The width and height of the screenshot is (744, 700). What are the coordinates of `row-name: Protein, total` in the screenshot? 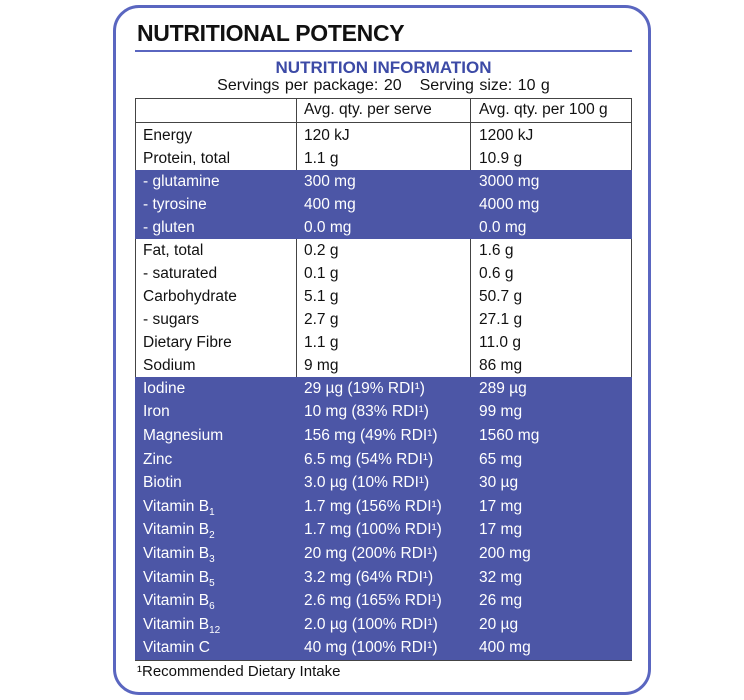 It's located at (186, 159).